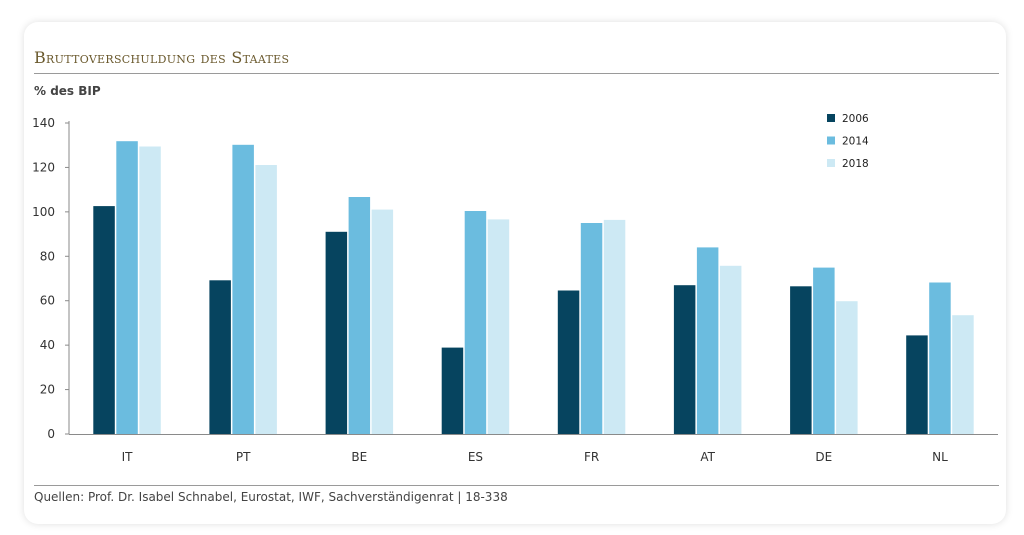  What do you see at coordinates (940, 457) in the screenshot?
I see `x-tick-label-nl: NL` at bounding box center [940, 457].